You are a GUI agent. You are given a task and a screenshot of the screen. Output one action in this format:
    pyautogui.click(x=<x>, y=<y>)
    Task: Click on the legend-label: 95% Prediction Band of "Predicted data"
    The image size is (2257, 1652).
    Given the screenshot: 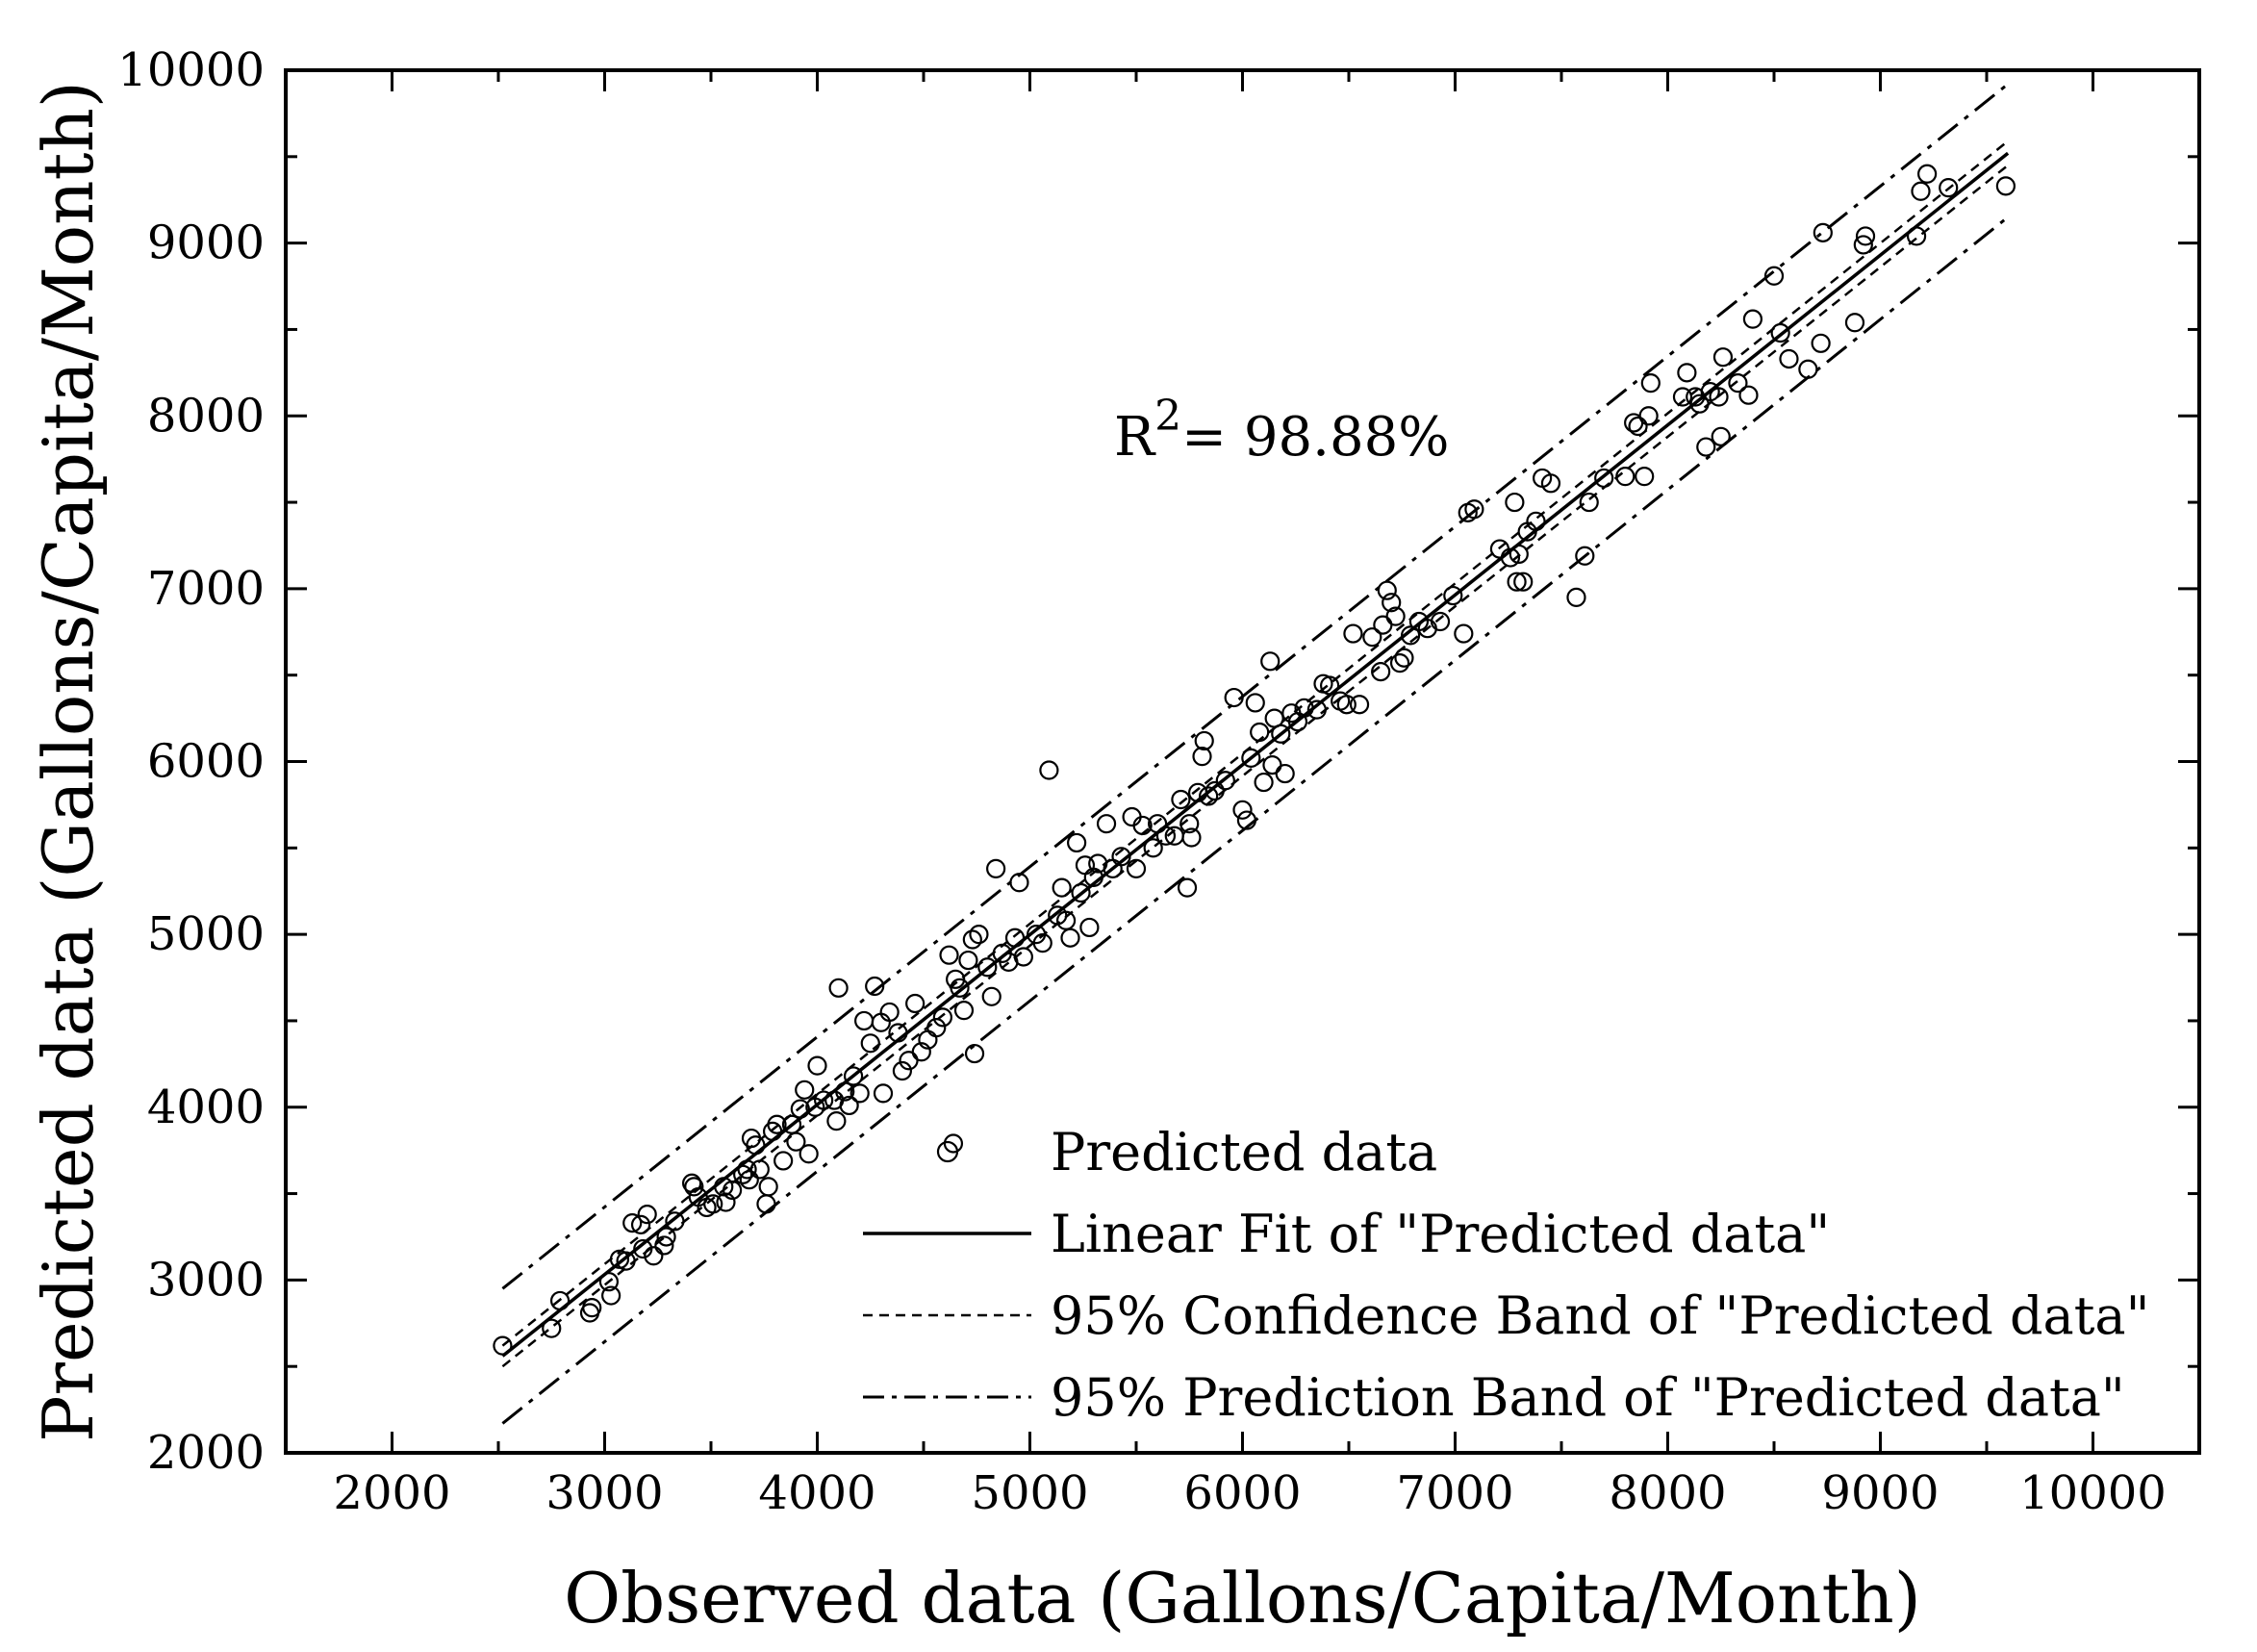 What is the action you would take?
    pyautogui.click(x=1588, y=1397)
    